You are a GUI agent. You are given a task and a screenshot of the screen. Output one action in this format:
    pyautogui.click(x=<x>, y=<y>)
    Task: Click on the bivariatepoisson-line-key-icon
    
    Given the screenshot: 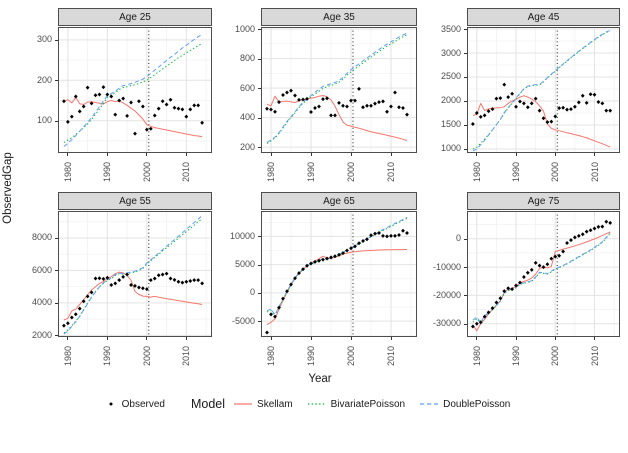 What is the action you would take?
    pyautogui.click(x=317, y=404)
    